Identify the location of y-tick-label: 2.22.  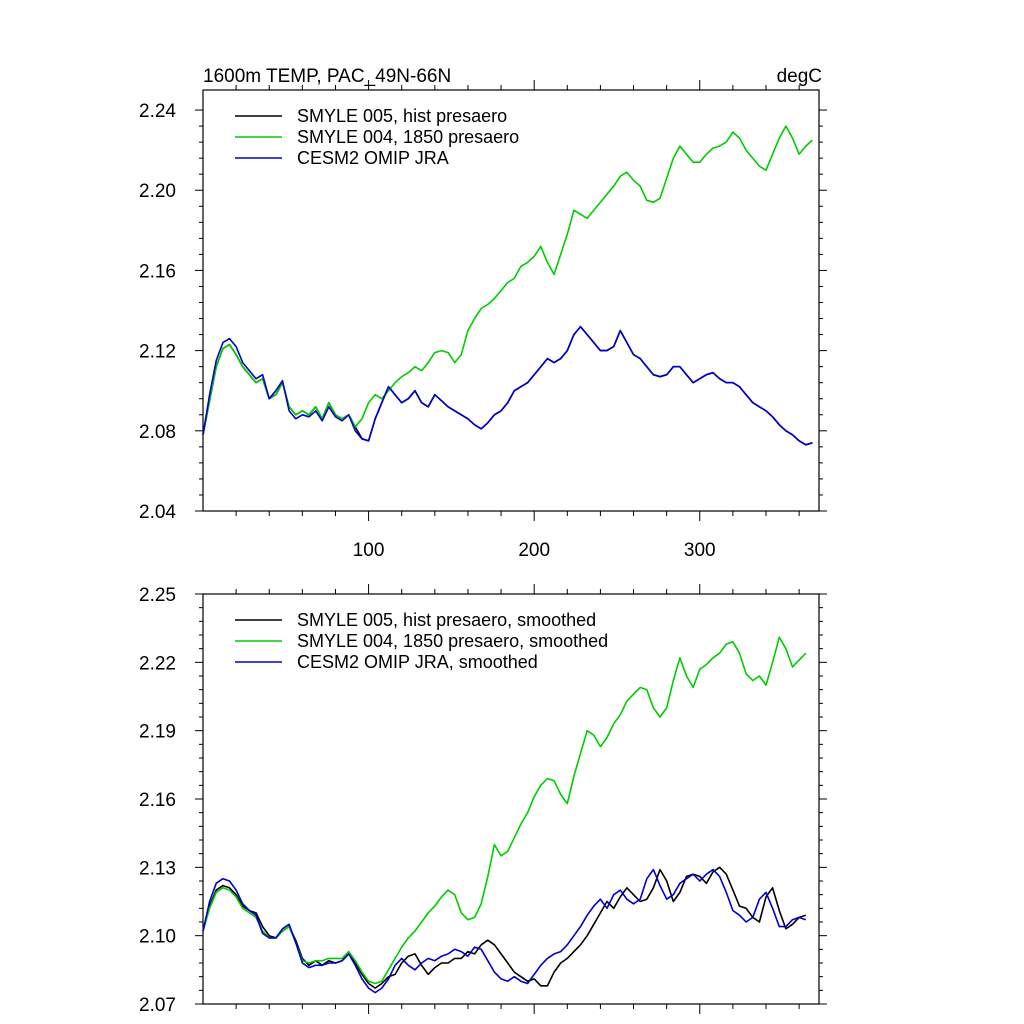
(157, 663).